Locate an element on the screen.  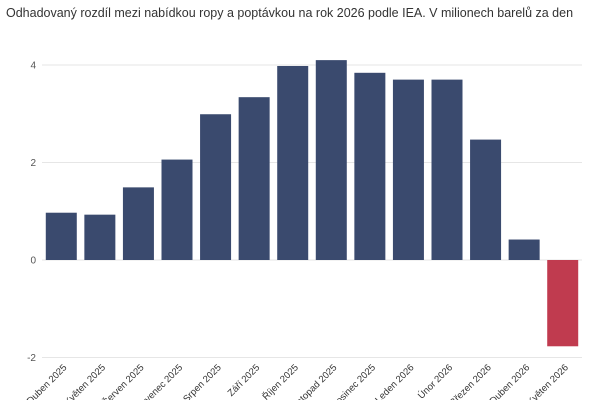
x-tick-label: Říjen 2025 is located at coordinates (281, 381).